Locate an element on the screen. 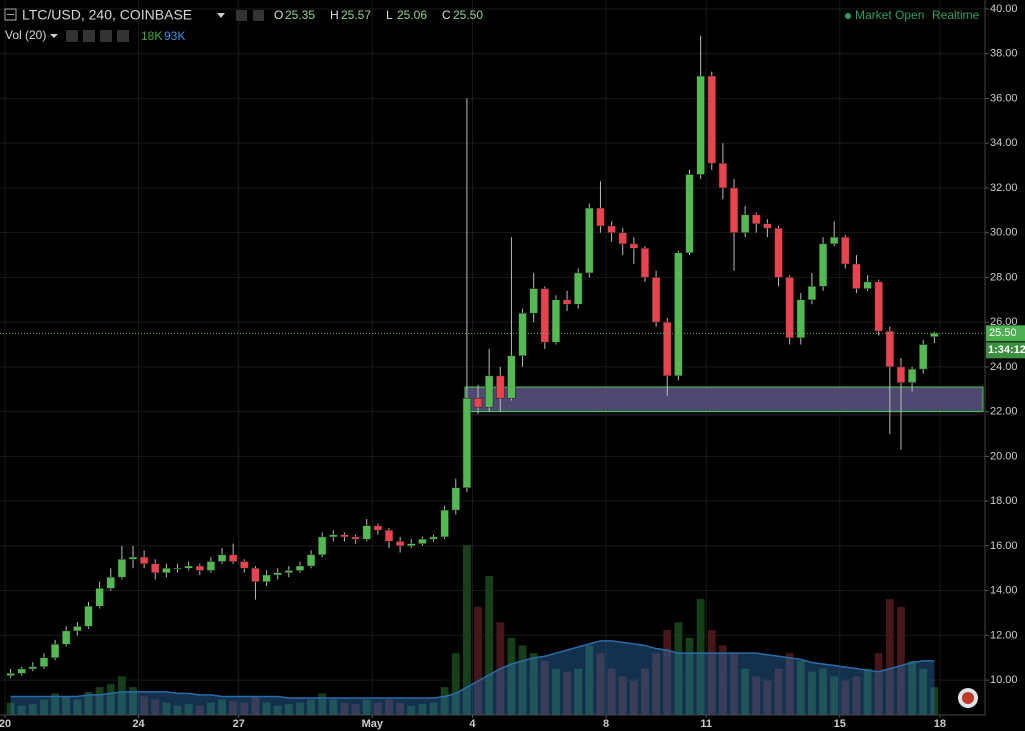  volume-study-label: Vol (20) is located at coordinates (25, 35).